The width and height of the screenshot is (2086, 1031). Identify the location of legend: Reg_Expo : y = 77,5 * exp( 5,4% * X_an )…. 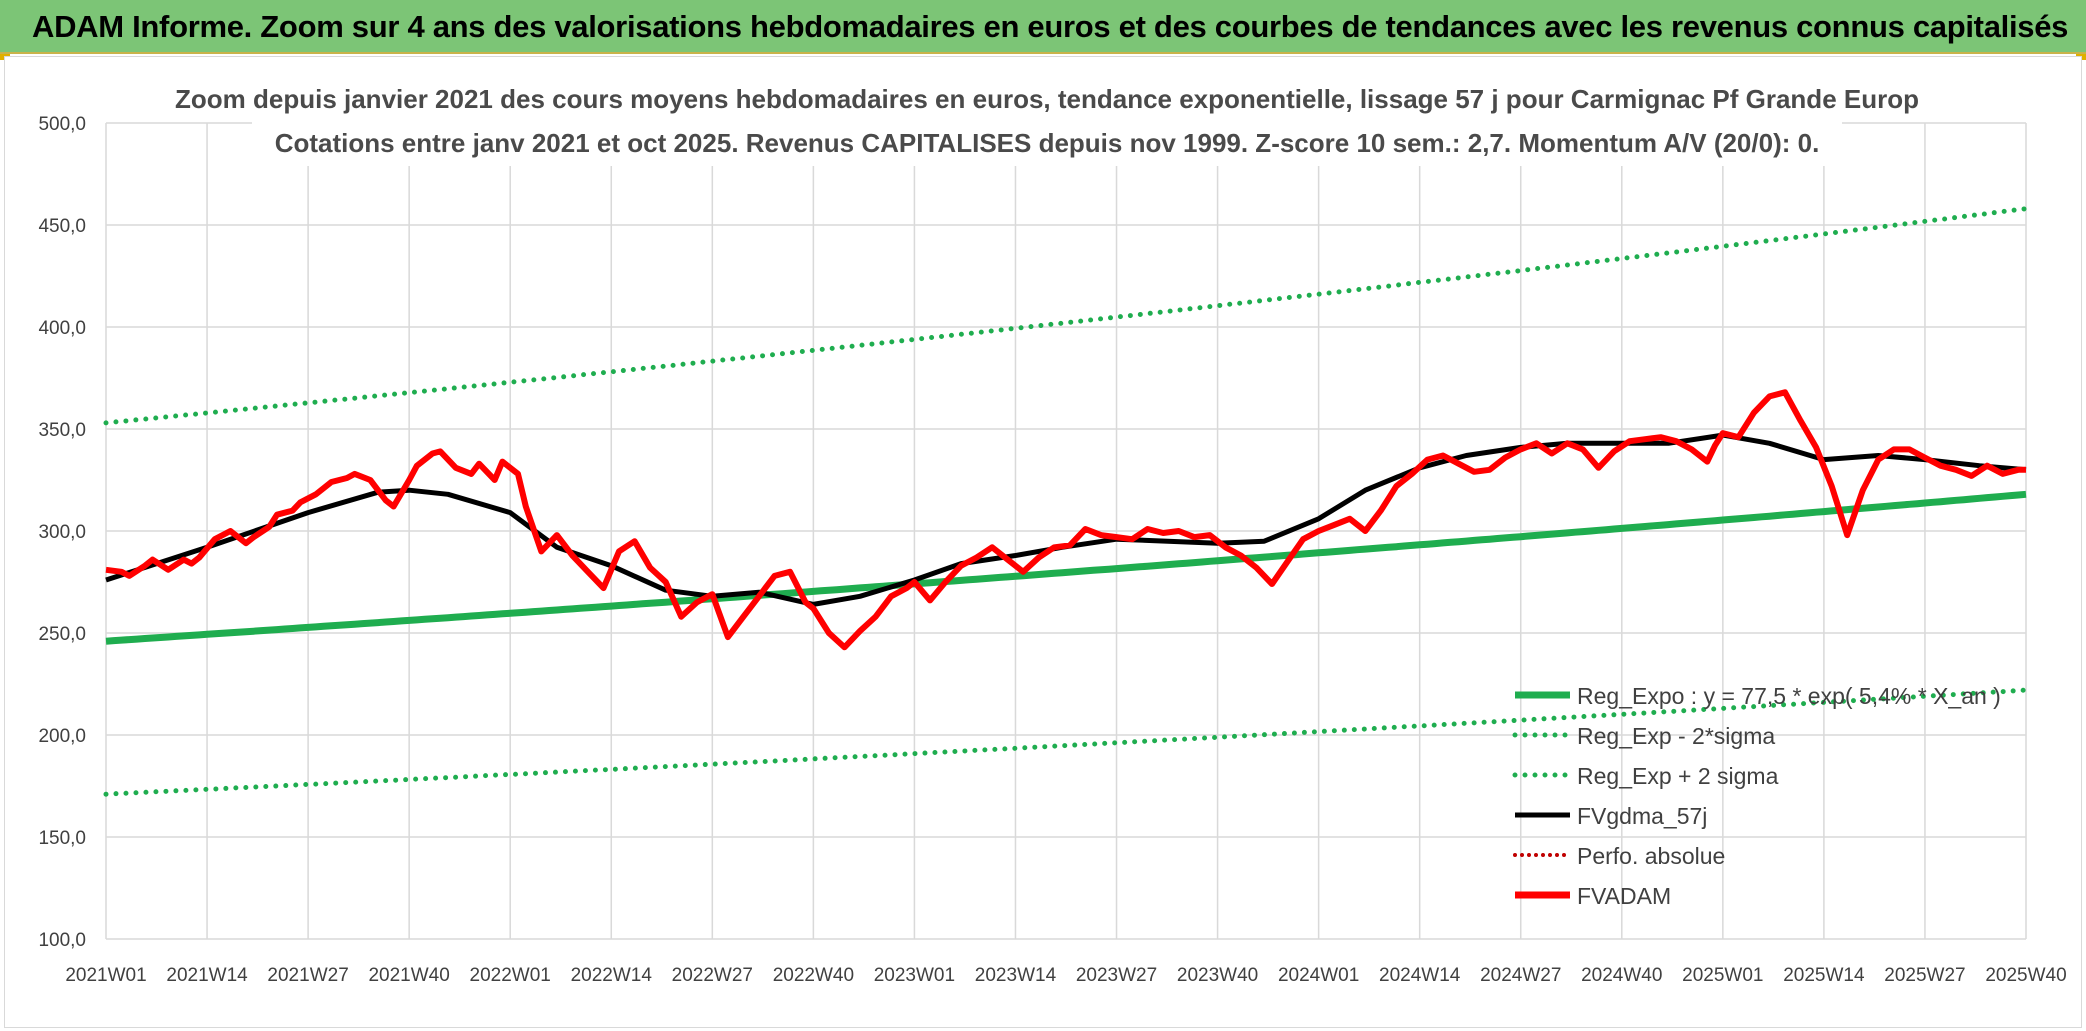
(1756, 796).